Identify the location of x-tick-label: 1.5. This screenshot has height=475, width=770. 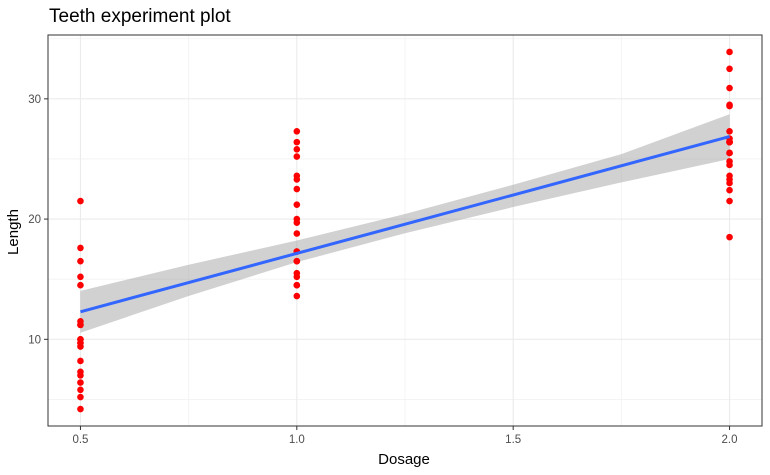
(513, 440).